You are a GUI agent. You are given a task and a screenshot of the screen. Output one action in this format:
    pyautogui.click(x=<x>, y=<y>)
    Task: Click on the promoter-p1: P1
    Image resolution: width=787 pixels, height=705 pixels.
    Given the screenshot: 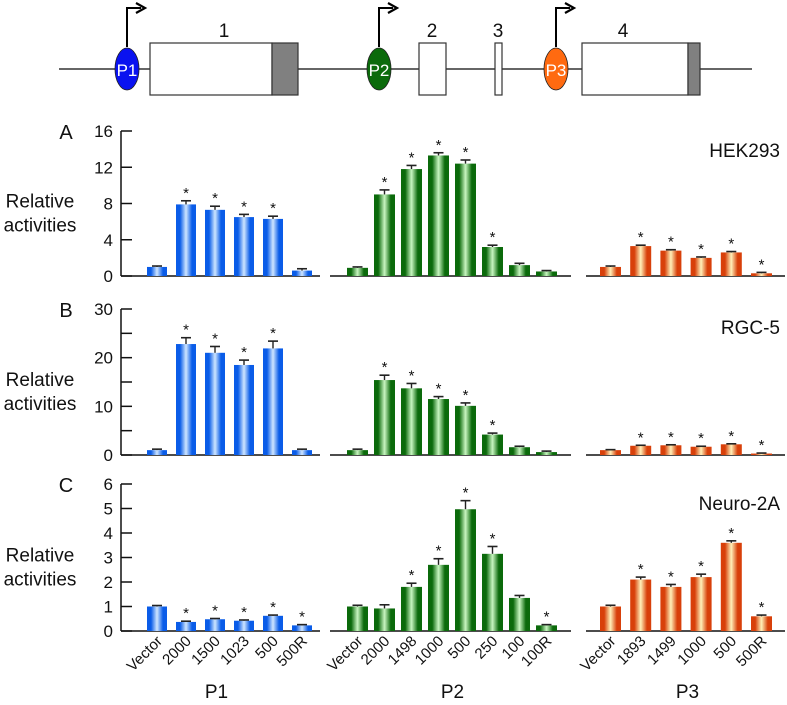 What is the action you would take?
    pyautogui.click(x=131, y=46)
    